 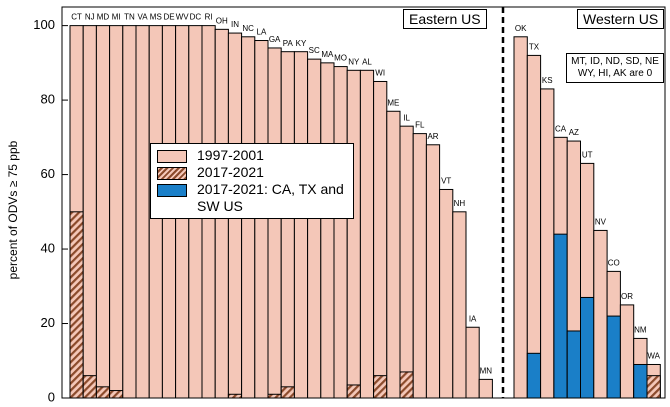 I want to click on category-label: DC, so click(x=196, y=17).